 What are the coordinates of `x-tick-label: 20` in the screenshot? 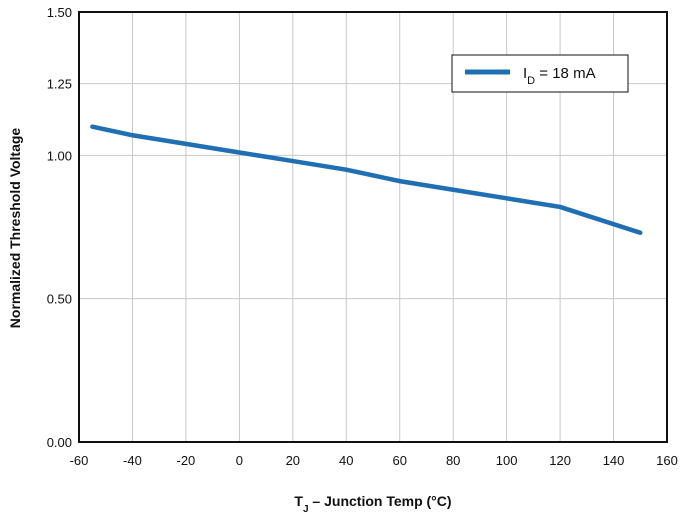 It's located at (293, 460).